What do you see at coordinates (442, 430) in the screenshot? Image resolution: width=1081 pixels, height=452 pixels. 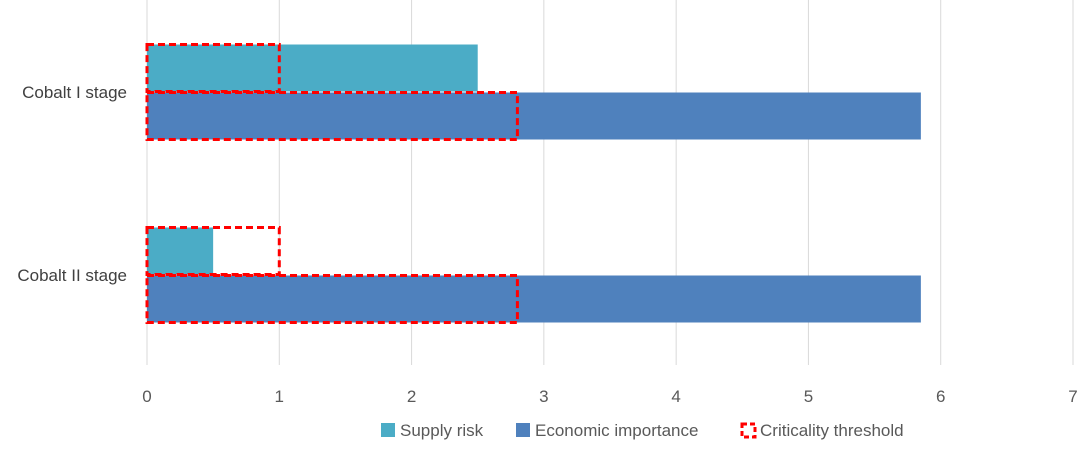 I see `legend-label-supply-risk: Supply risk` at bounding box center [442, 430].